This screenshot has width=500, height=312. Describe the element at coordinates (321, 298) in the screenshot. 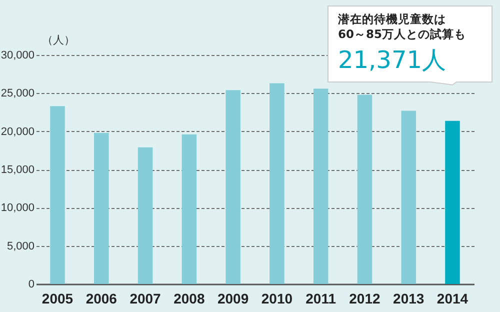

I see `x-tick-label: 2011` at that location.